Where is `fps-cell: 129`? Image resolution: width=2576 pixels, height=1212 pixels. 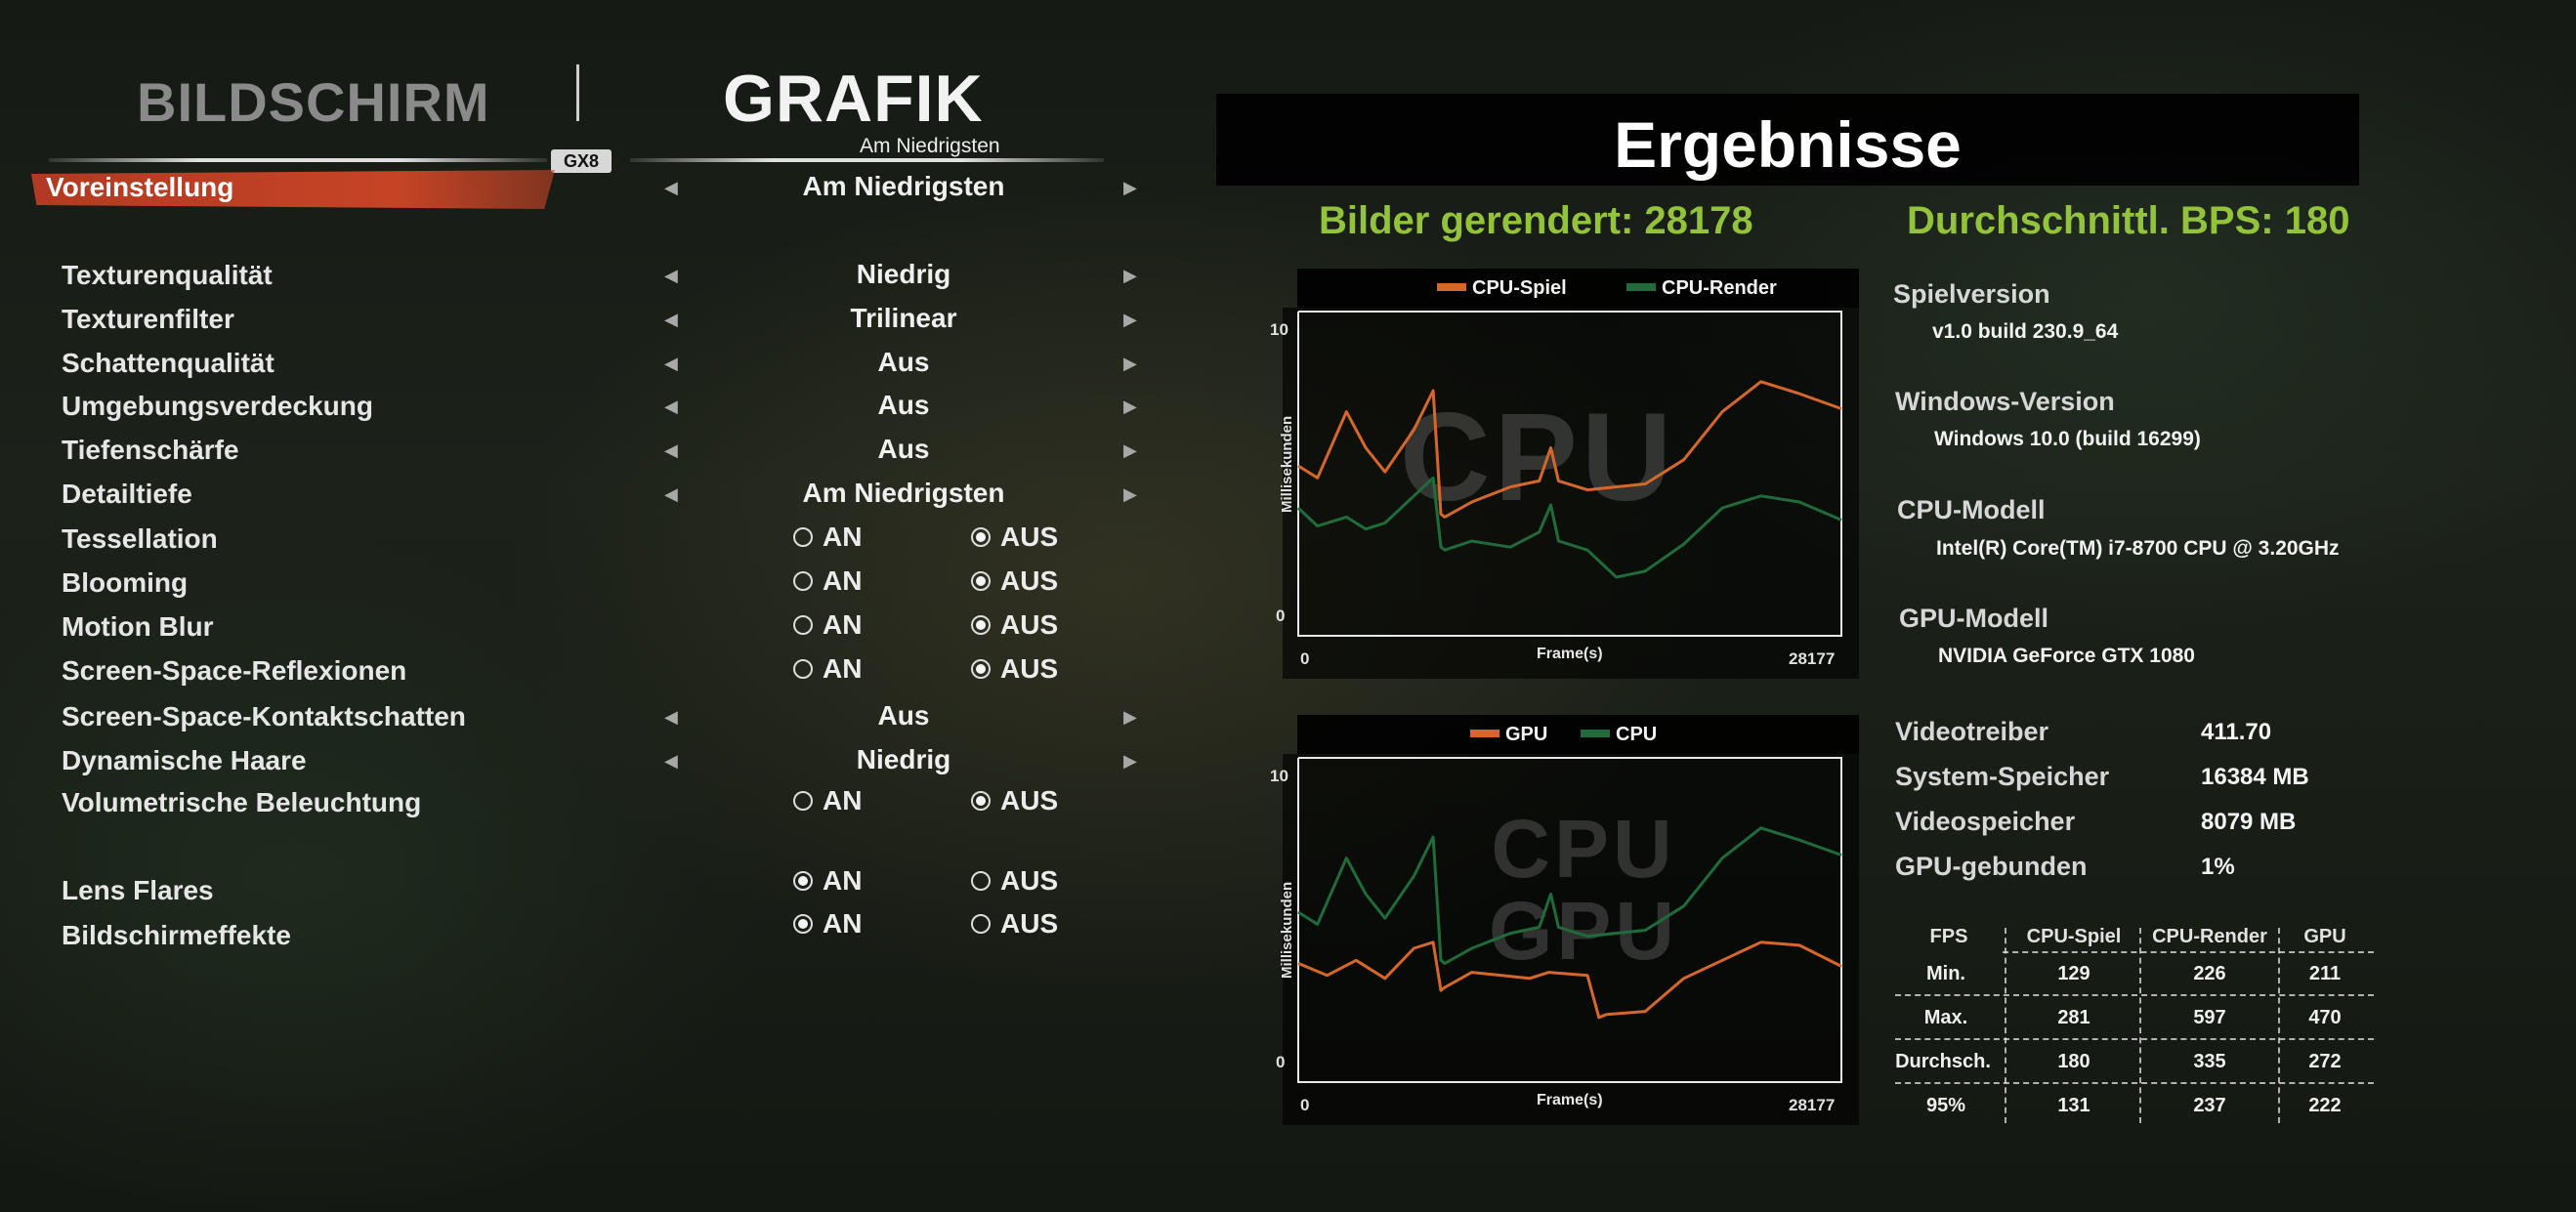
fps-cell: 129 is located at coordinates (2073, 974).